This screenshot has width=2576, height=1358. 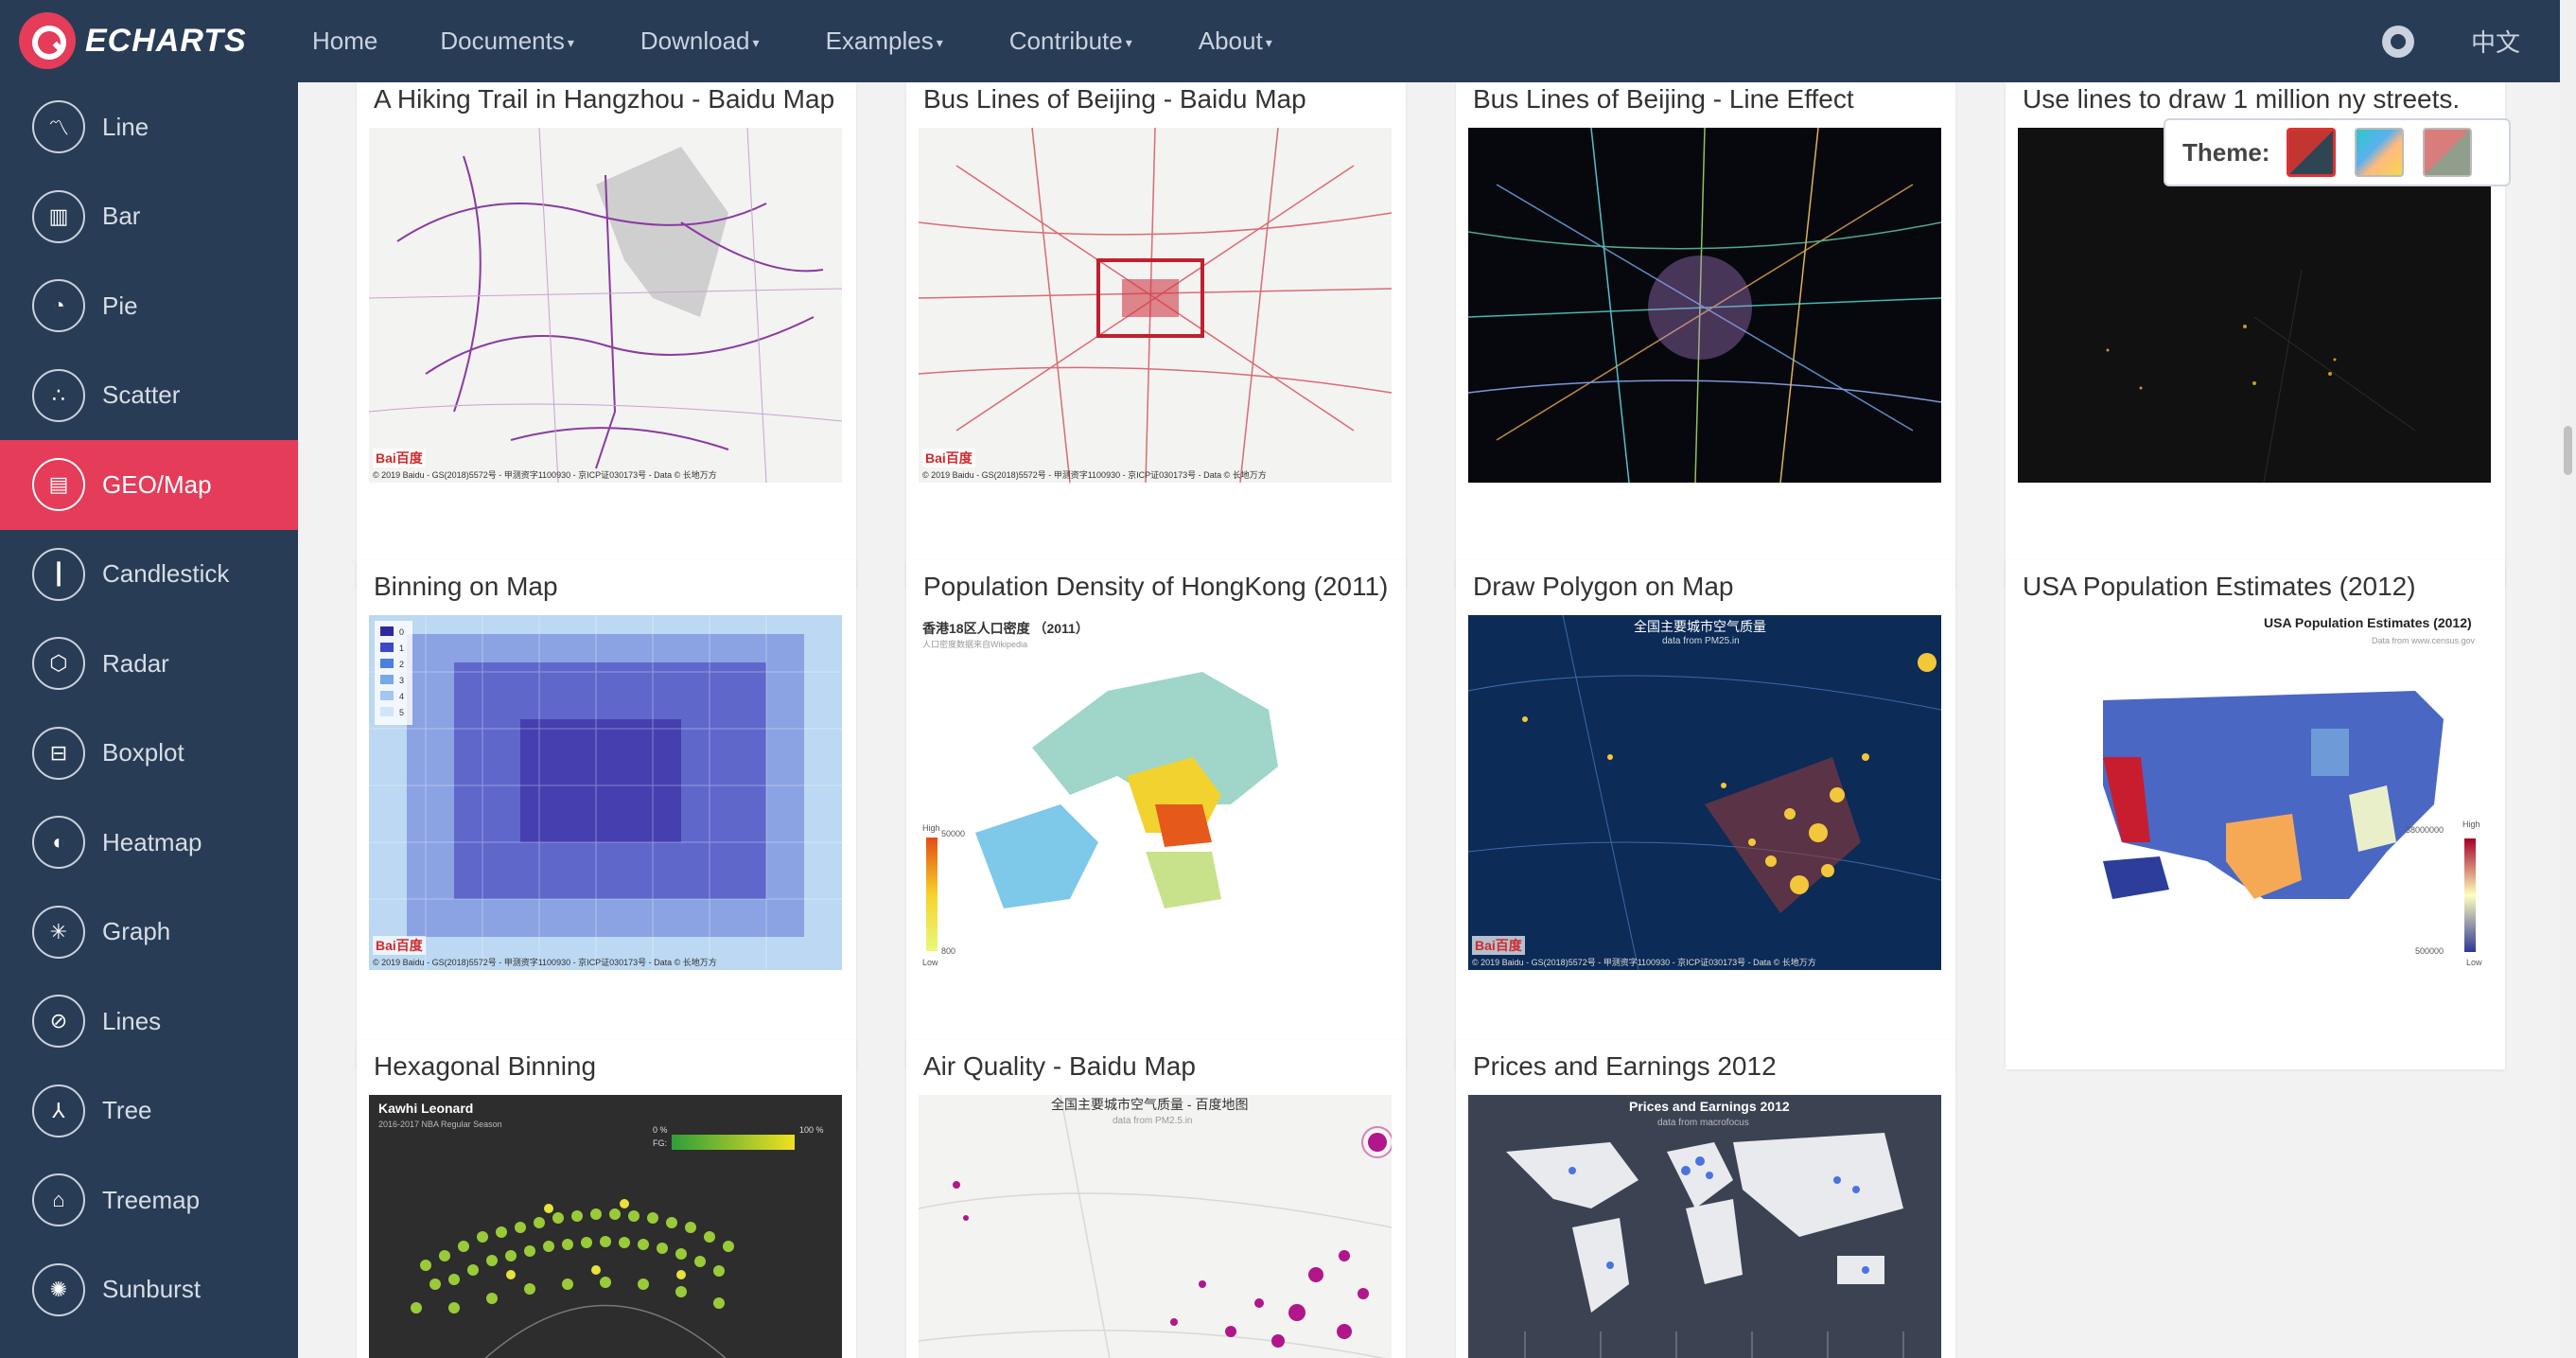 I want to click on sidebar-item-label: Heatmap, so click(x=152, y=841).